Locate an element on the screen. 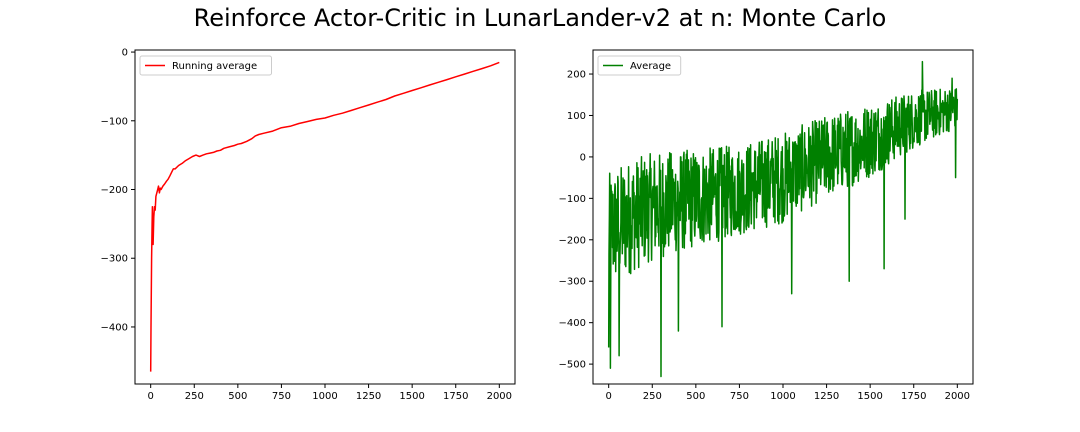 This screenshot has width=1080, height=432. y-tick-label: 200 is located at coordinates (576, 75).